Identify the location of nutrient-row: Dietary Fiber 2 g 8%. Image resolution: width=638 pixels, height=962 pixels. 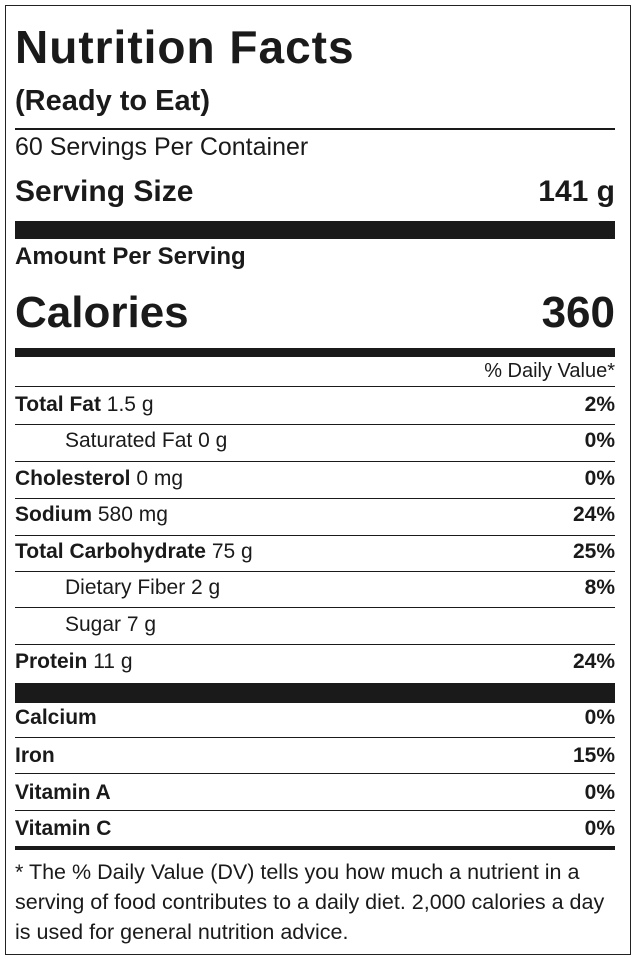
(315, 588).